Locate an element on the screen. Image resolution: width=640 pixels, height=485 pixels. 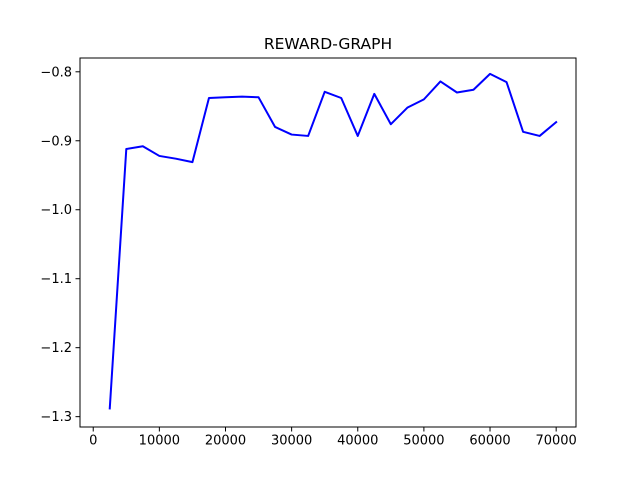
x-tick-label: 40000 is located at coordinates (357, 441).